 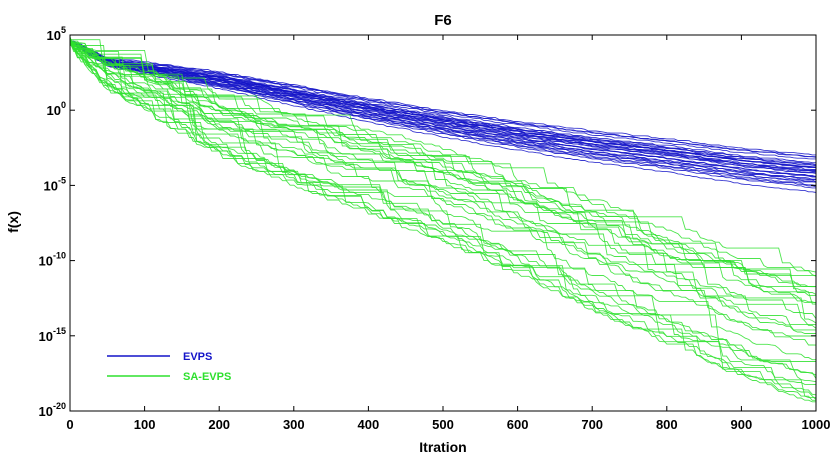 What do you see at coordinates (52, 410) in the screenshot?
I see `y-tick-label: 10⁻²⁰` at bounding box center [52, 410].